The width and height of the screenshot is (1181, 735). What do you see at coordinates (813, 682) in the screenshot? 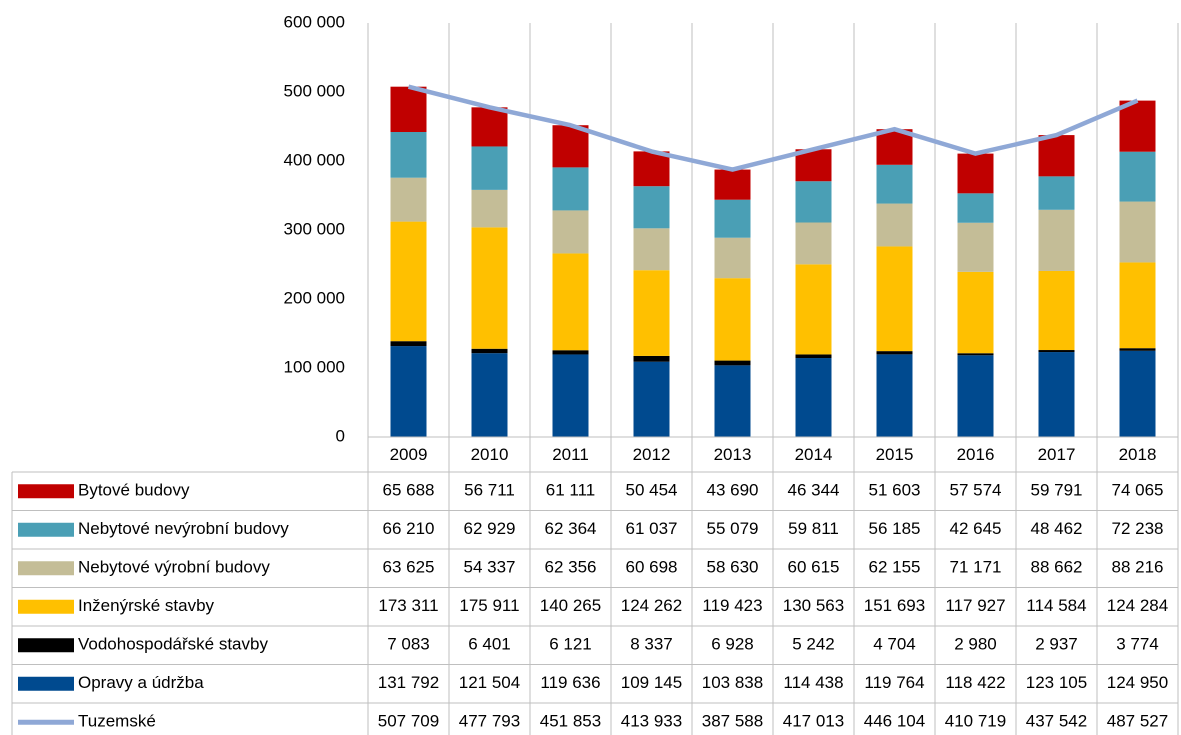
I see `table-value: 114 438` at bounding box center [813, 682].